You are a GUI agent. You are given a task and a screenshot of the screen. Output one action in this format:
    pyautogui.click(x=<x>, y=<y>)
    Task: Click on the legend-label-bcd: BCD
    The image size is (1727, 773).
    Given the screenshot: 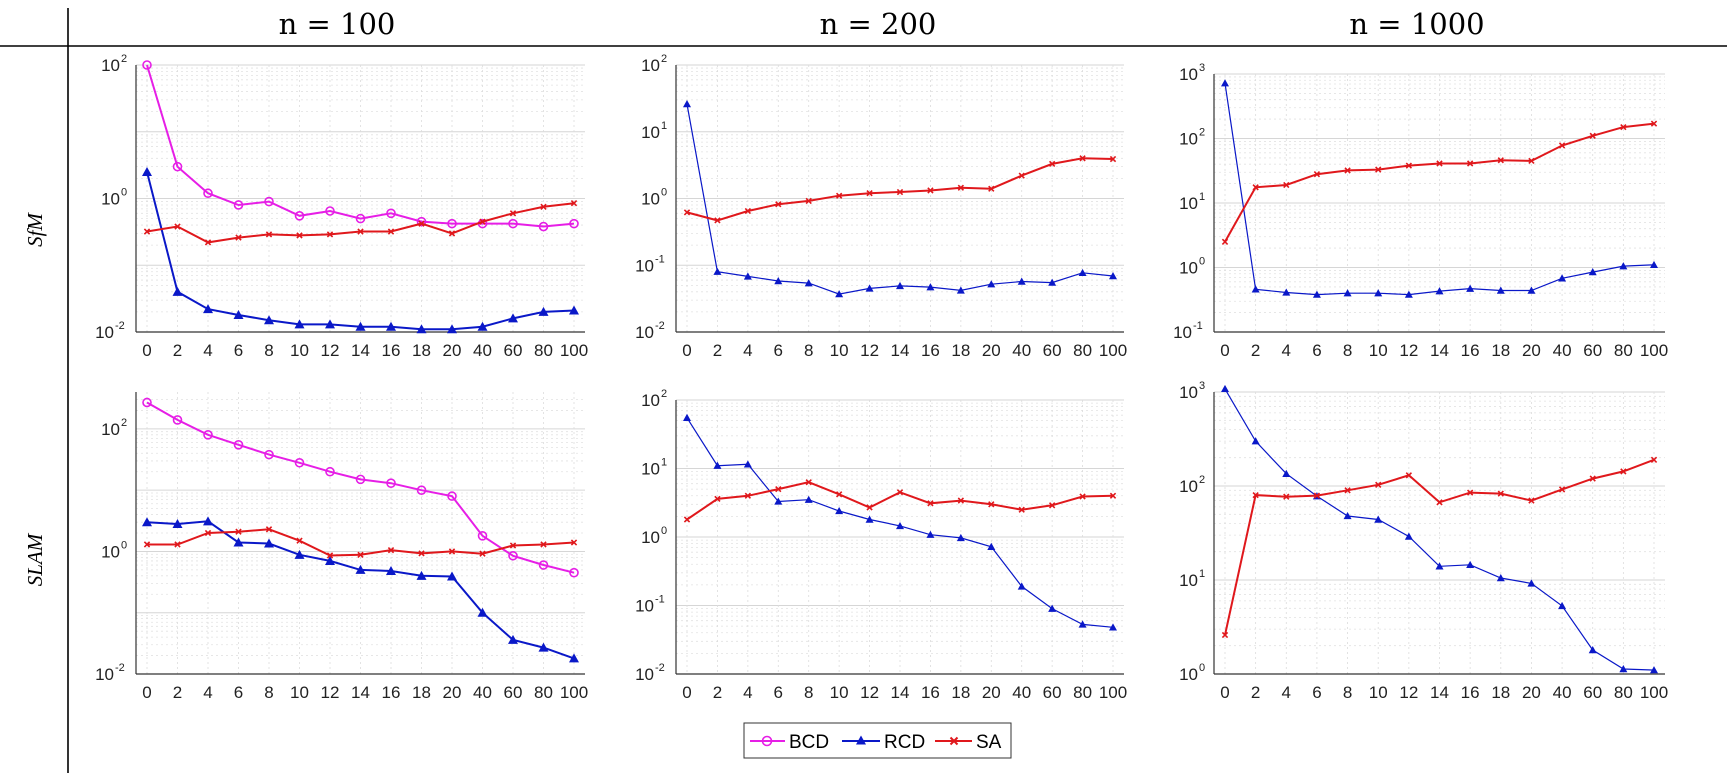 What is the action you would take?
    pyautogui.click(x=809, y=742)
    